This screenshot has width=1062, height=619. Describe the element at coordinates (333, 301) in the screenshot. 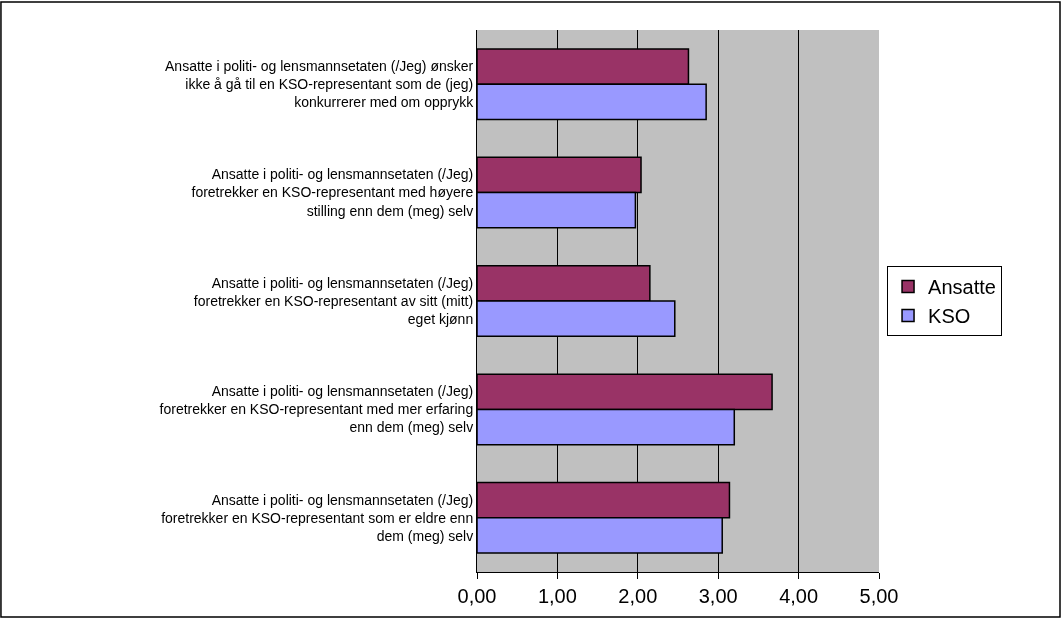

I see `y-tick-label: Ansatte i politi- og lensmannsetaten (/Jeg) foretrekker en KSO-representant av sitt (mitt) eget kjønn` at that location.